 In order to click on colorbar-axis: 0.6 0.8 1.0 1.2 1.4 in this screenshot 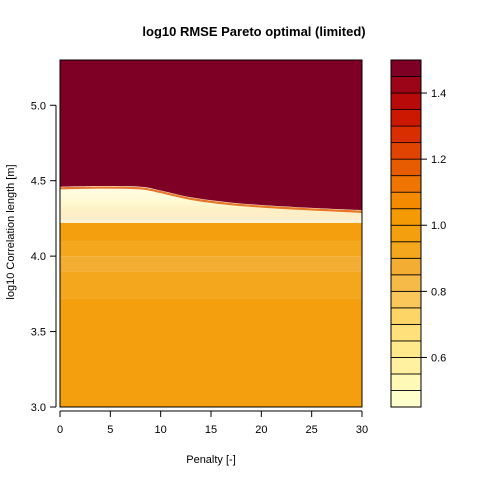, I will do `click(433, 226)`.